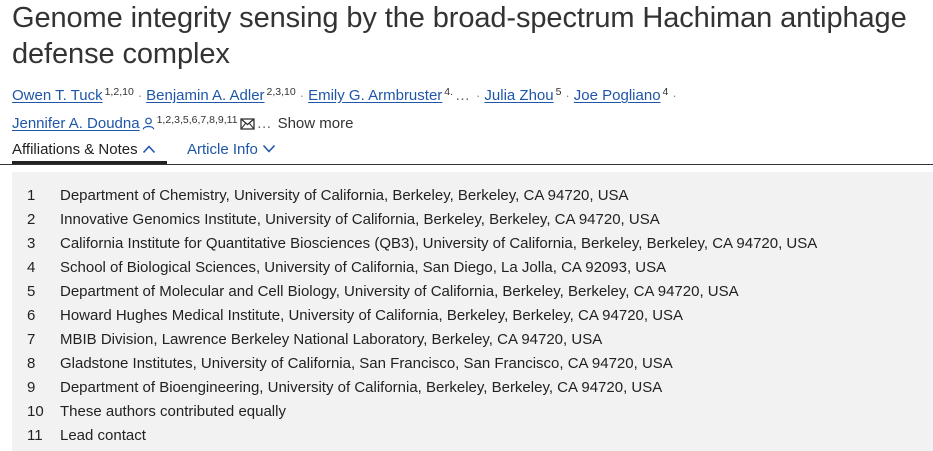 Image resolution: width=933 pixels, height=451 pixels. I want to click on affiliation-number: 7, so click(31, 339).